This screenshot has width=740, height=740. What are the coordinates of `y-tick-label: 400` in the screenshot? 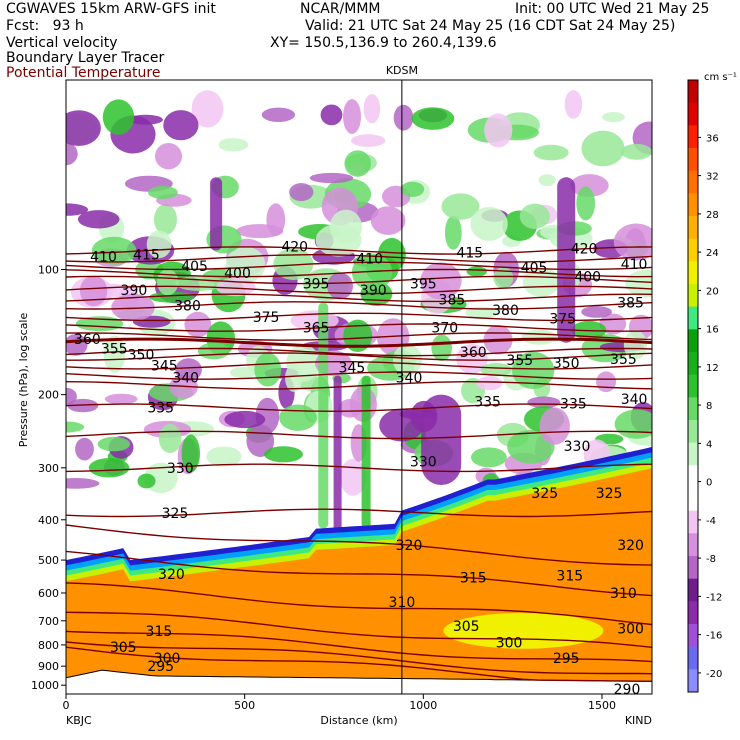 It's located at (48, 520).